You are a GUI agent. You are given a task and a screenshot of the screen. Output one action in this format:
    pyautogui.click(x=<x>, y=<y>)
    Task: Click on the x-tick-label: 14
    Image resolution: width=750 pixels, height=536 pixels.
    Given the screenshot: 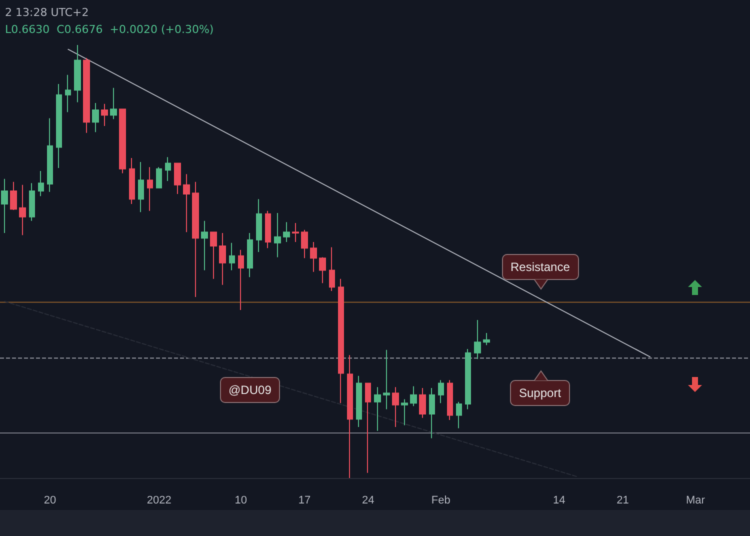 What is the action you would take?
    pyautogui.click(x=559, y=500)
    